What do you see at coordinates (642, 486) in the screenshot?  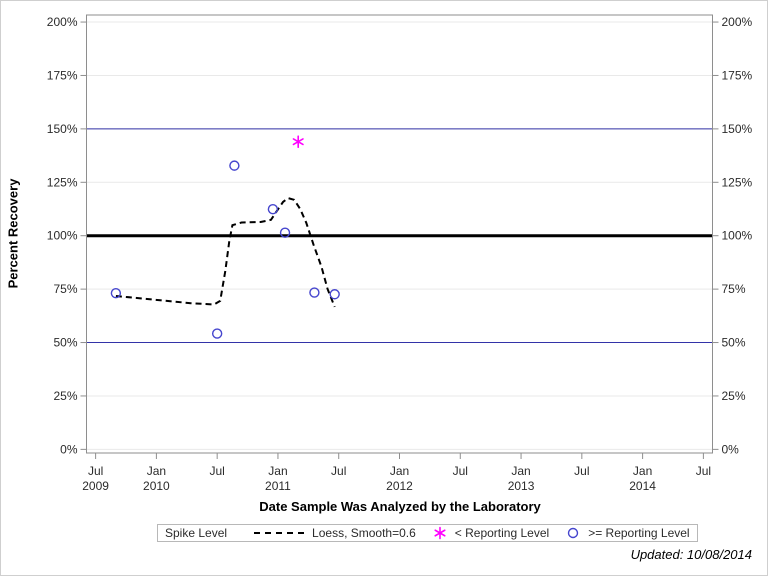 I see `x-tick-label-year: 2014` at bounding box center [642, 486].